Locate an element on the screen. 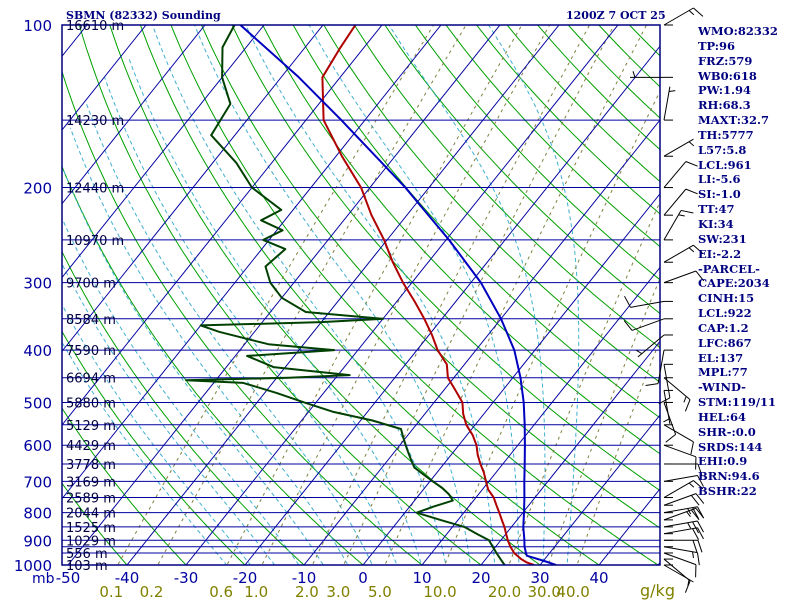  index-line: HEL:64 is located at coordinates (722, 416).